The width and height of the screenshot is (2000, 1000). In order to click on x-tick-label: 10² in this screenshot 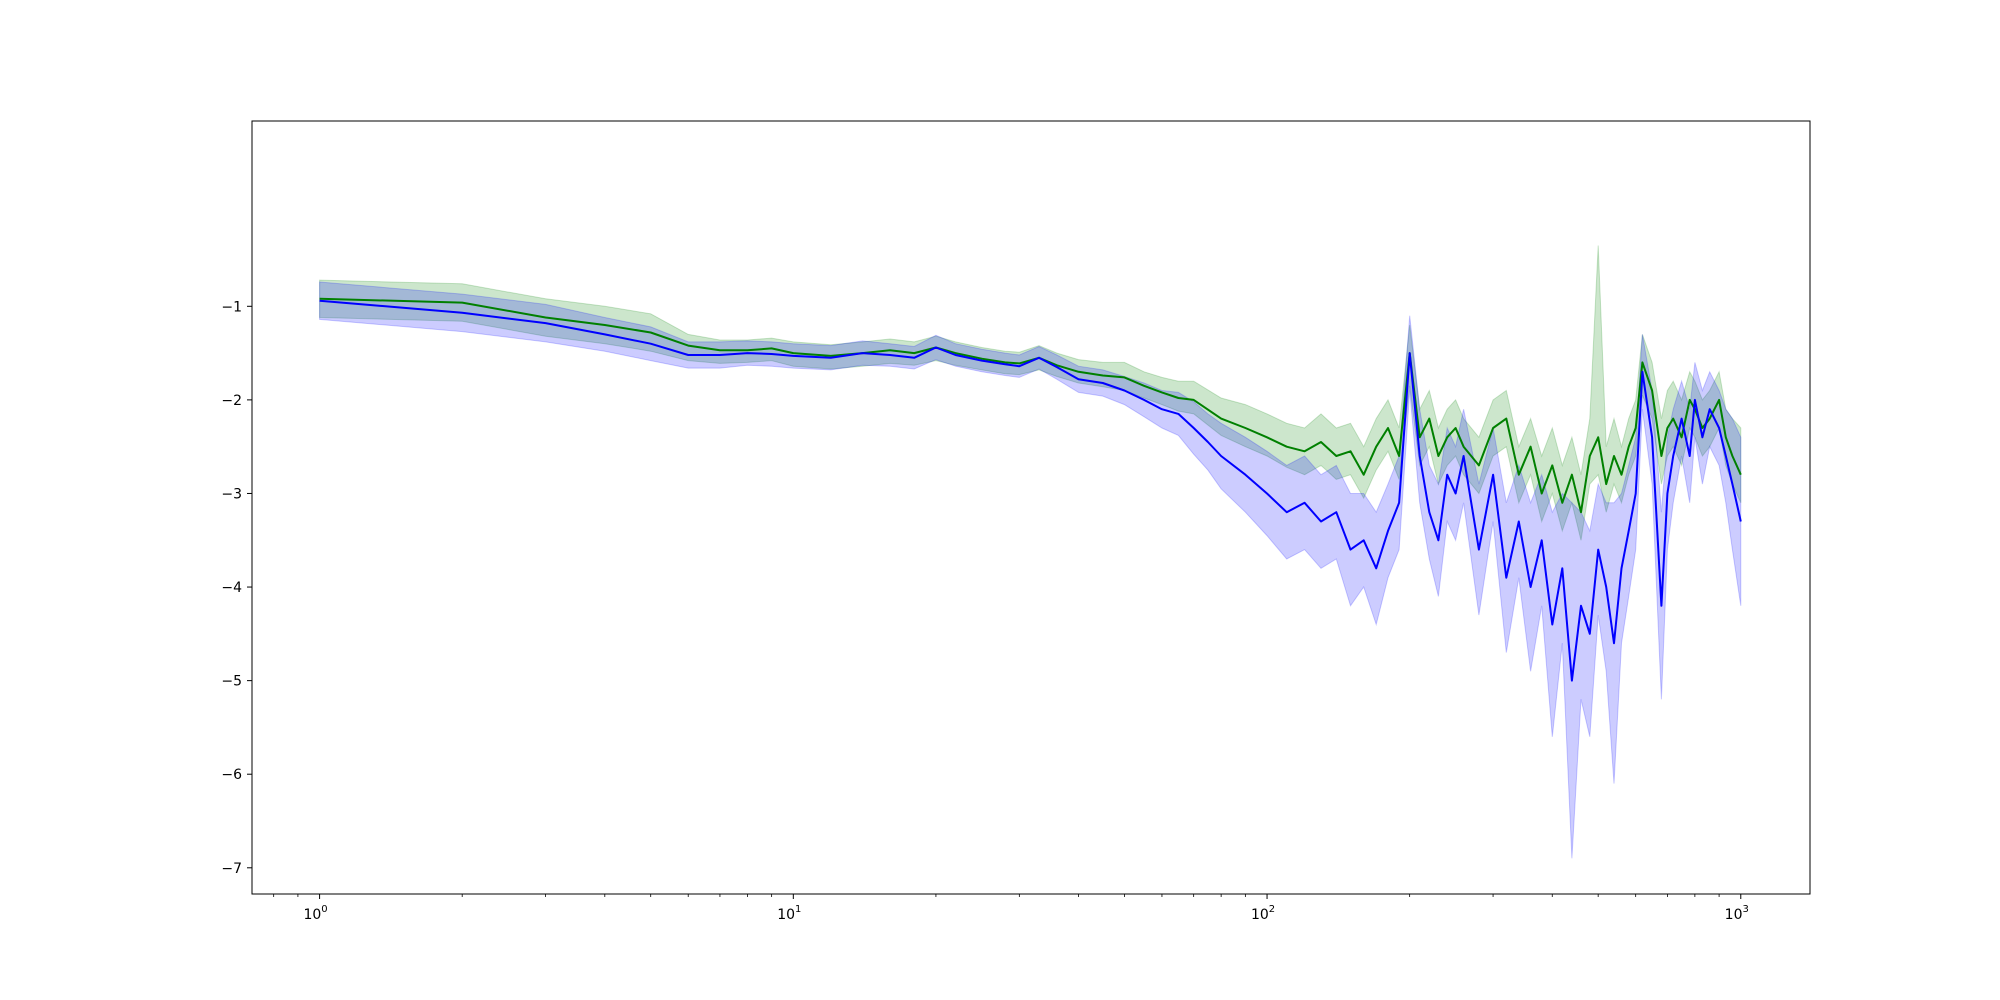, I will do `click(1263, 913)`.